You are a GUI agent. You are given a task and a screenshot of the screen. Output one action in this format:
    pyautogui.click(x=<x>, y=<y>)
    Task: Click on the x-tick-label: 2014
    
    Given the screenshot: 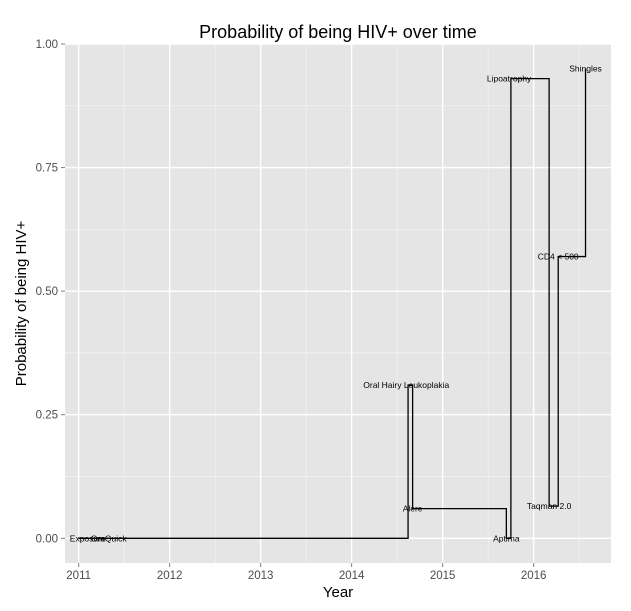 What is the action you would take?
    pyautogui.click(x=352, y=576)
    